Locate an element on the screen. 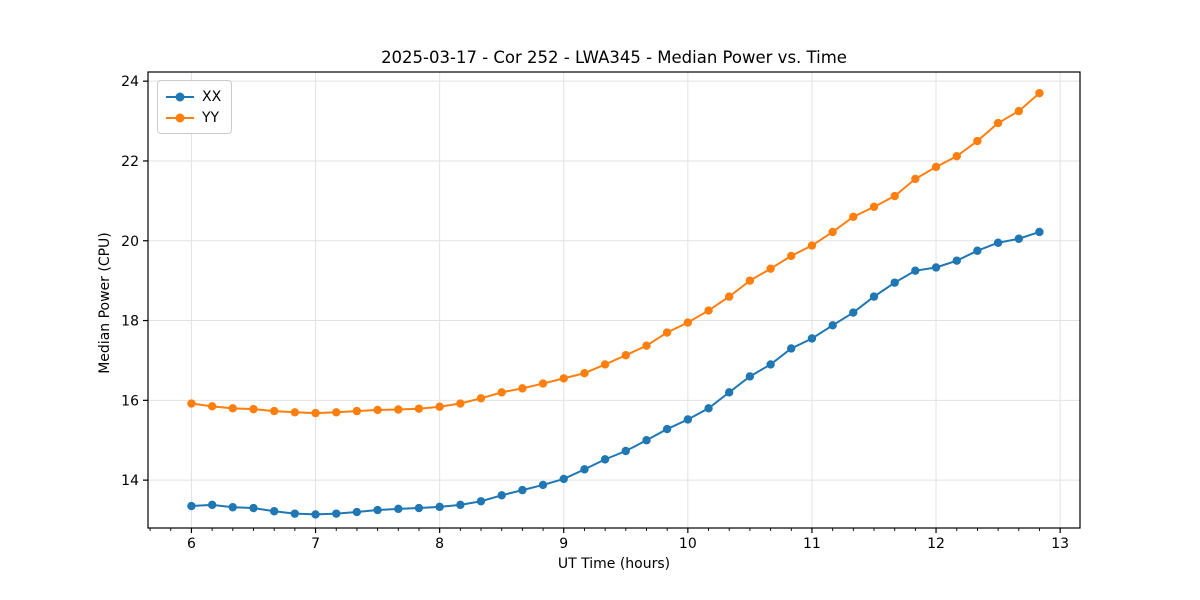 The height and width of the screenshot is (600, 1200). y-tick-label: 16 is located at coordinates (130, 401).